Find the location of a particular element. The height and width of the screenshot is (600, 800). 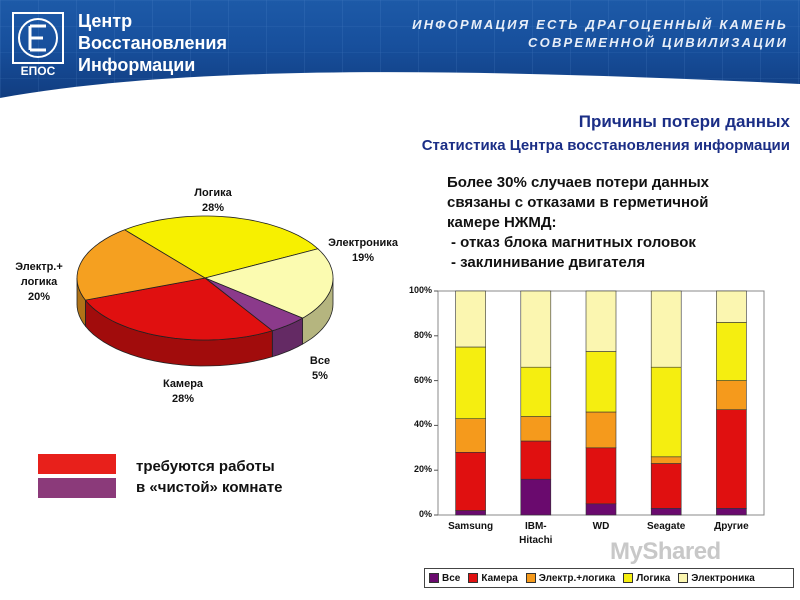

clean-room-text-2: в «чистой» комнате is located at coordinates (209, 487).